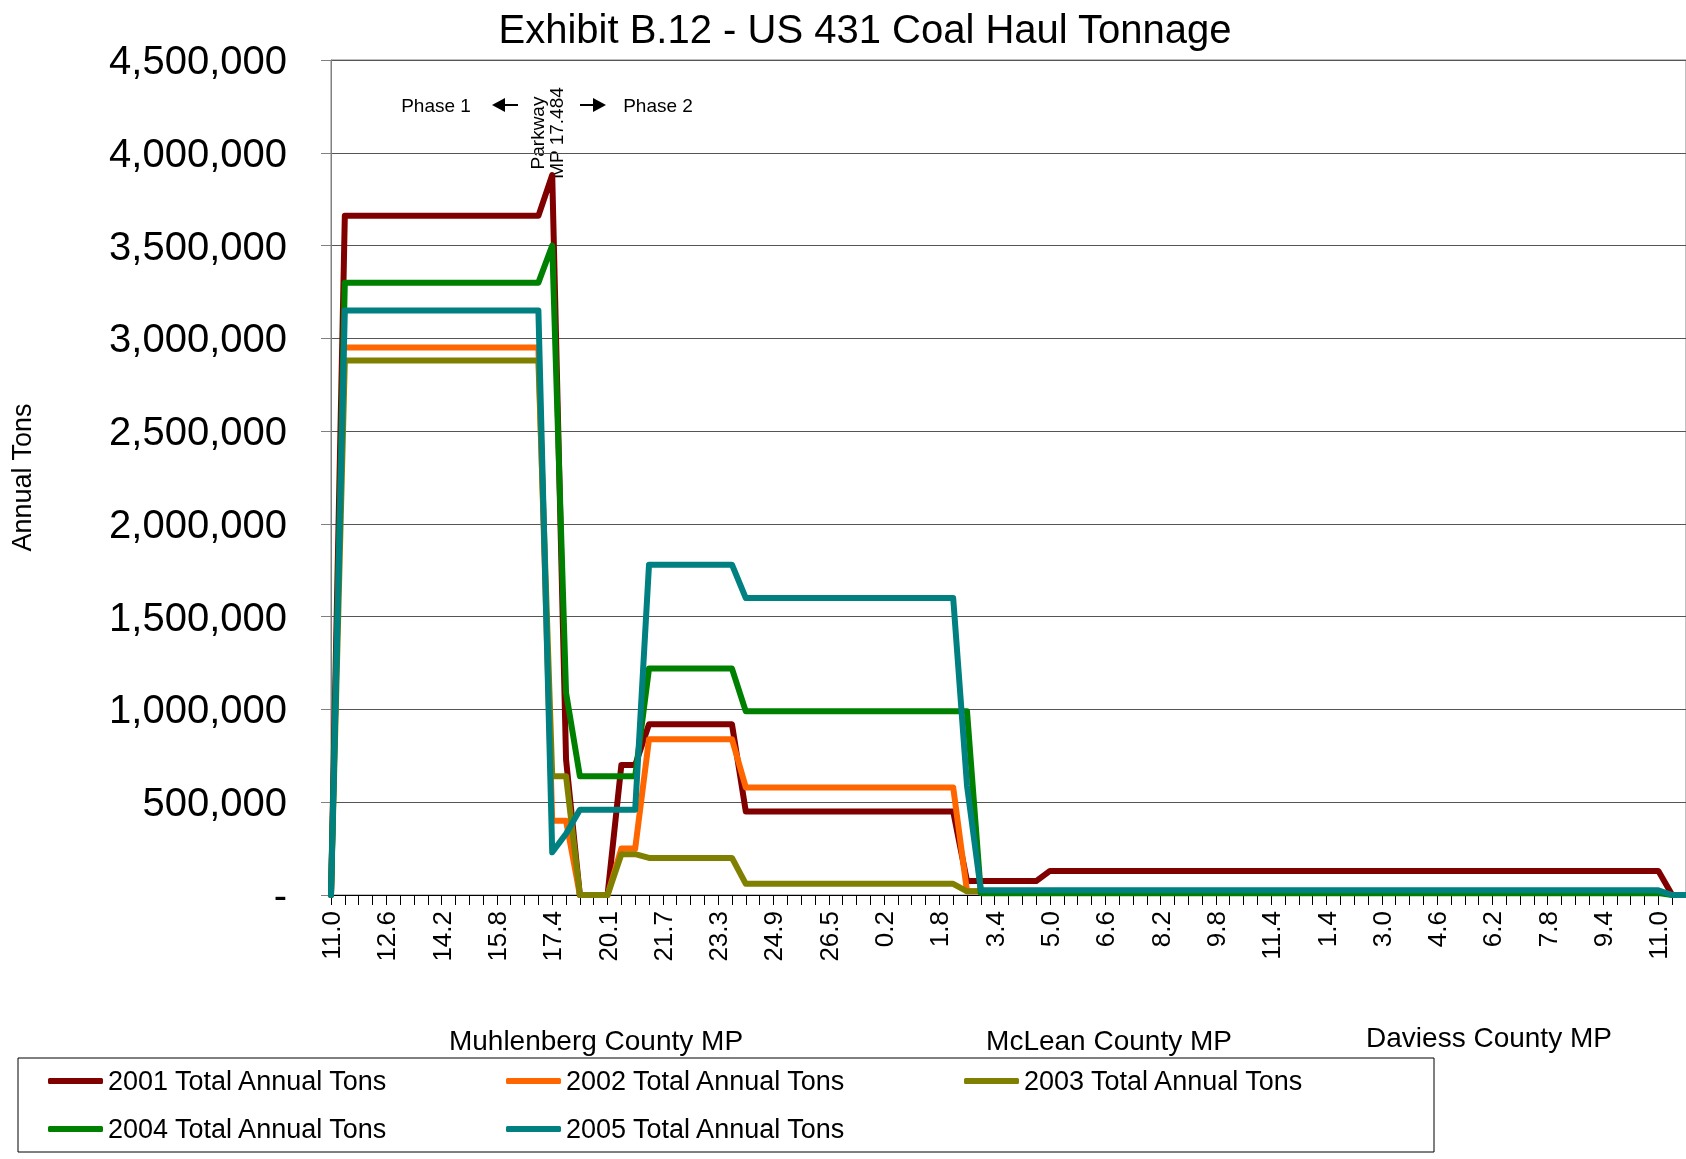 The width and height of the screenshot is (1686, 1159). I want to click on x-tick-label: 1.4, so click(1326, 929).